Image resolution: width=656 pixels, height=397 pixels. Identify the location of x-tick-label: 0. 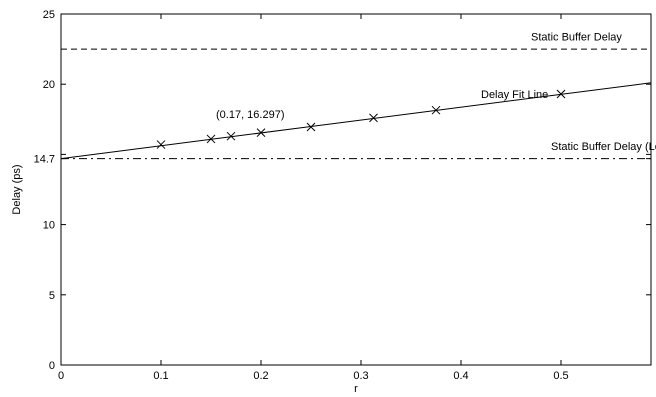
(61, 376).